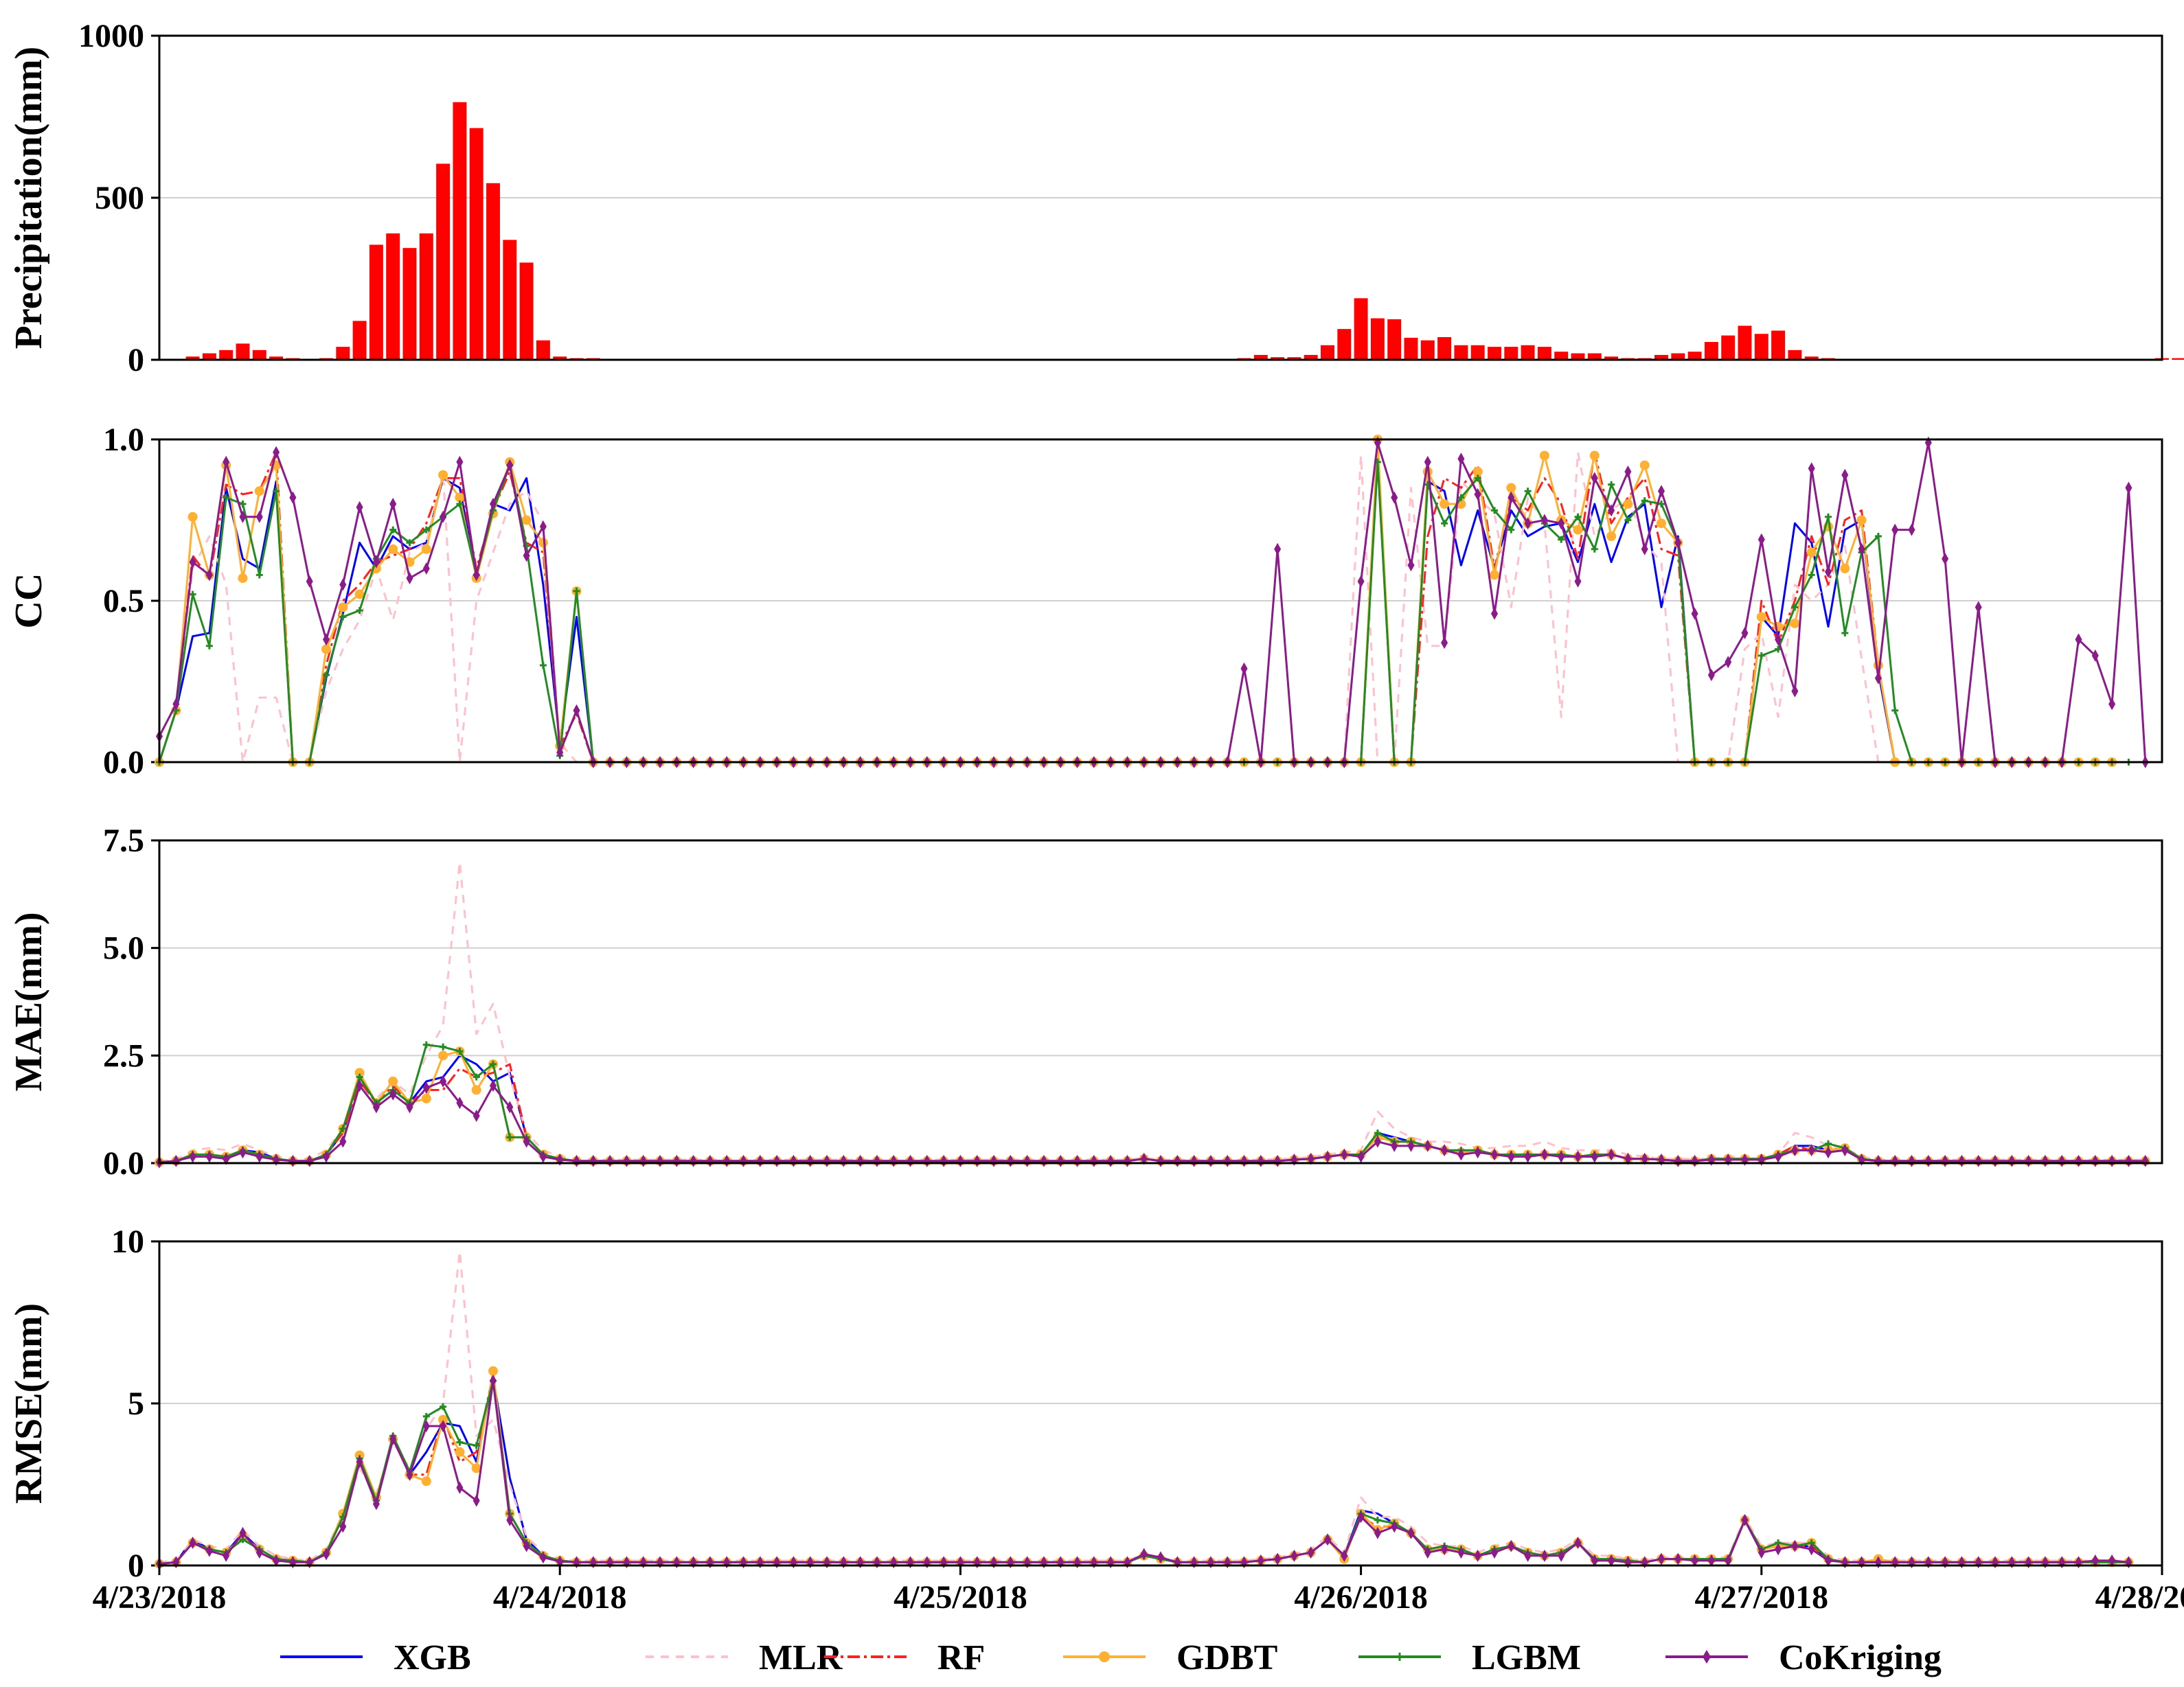 The image size is (2184, 1687). I want to click on x-tick-label: 4/23/2018, so click(160, 1597).